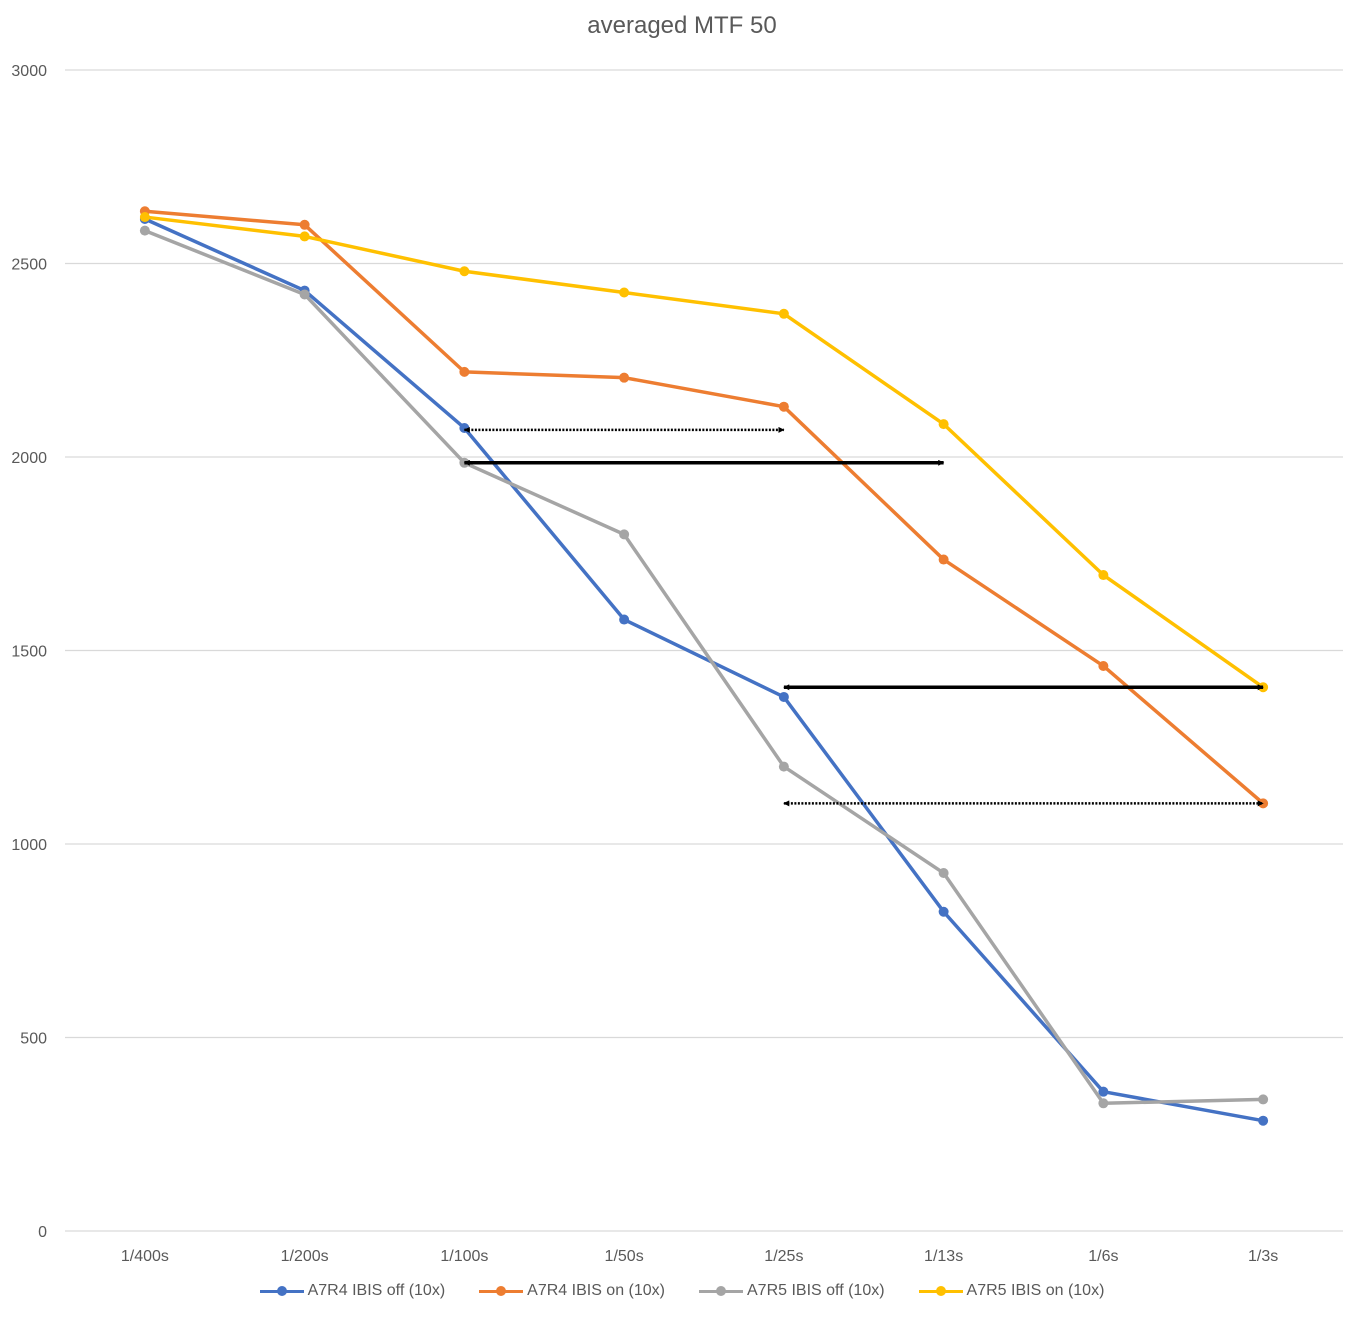  I want to click on y-tick-label: 2000, so click(29, 458).